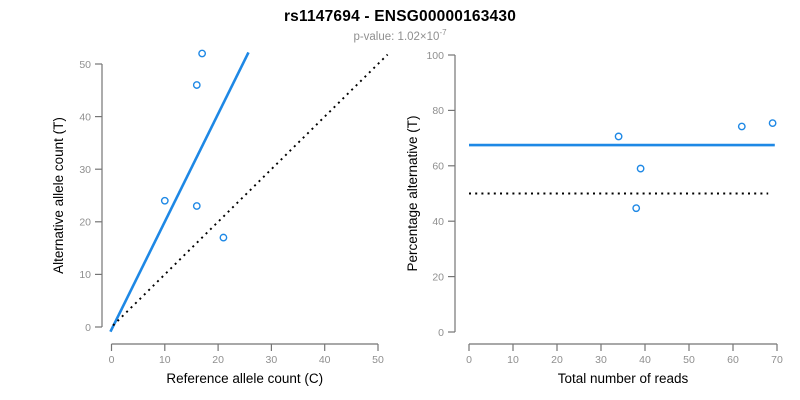 The width and height of the screenshot is (800, 400). I want to click on left-plot-x-axis: 0 10 20 30 40 50, so click(246, 354).